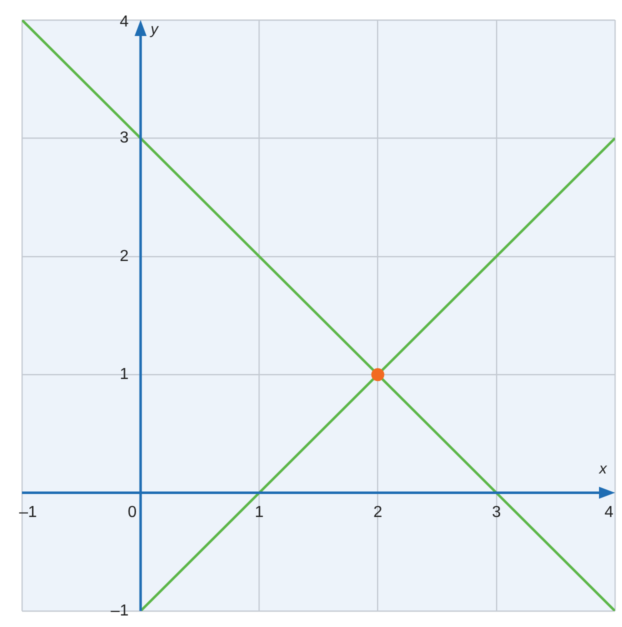 Image resolution: width=622 pixels, height=627 pixels. Describe the element at coordinates (124, 21) in the screenshot. I see `y-tick-label: 4` at that location.